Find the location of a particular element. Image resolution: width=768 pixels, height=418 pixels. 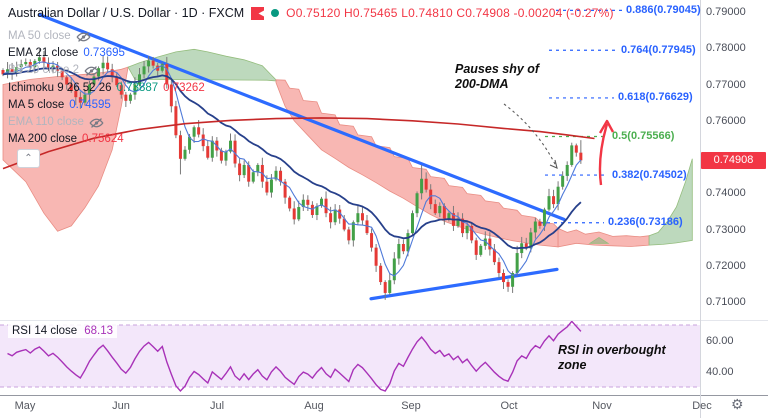

indicator-value: 0.73695 is located at coordinates (104, 53).